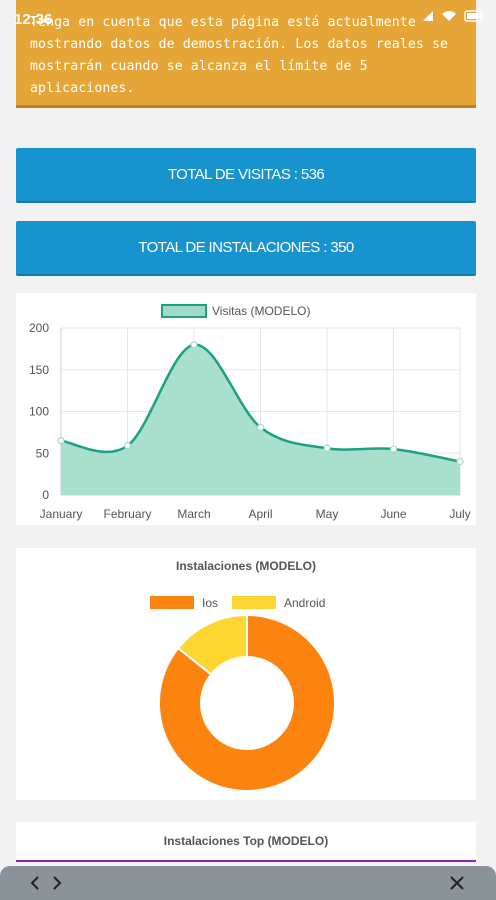  Describe the element at coordinates (428, 16) in the screenshot. I see `signal-icon` at that location.